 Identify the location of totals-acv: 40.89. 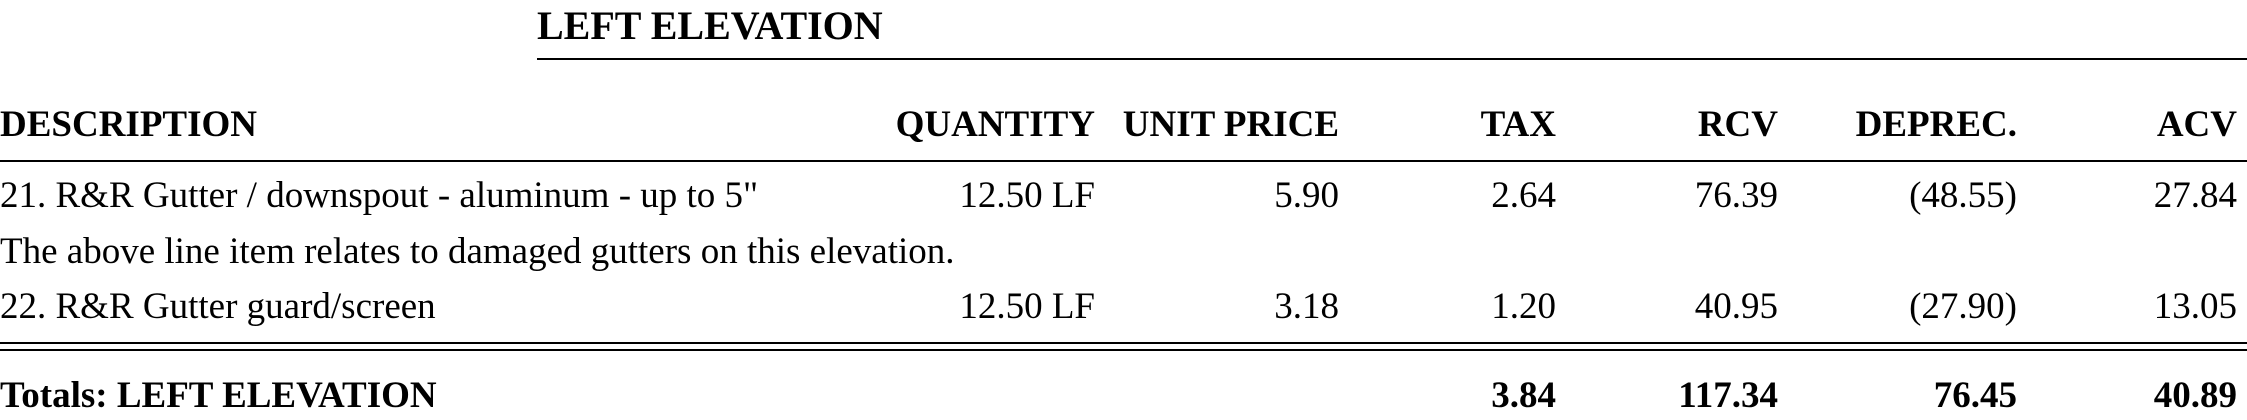
(2195, 395).